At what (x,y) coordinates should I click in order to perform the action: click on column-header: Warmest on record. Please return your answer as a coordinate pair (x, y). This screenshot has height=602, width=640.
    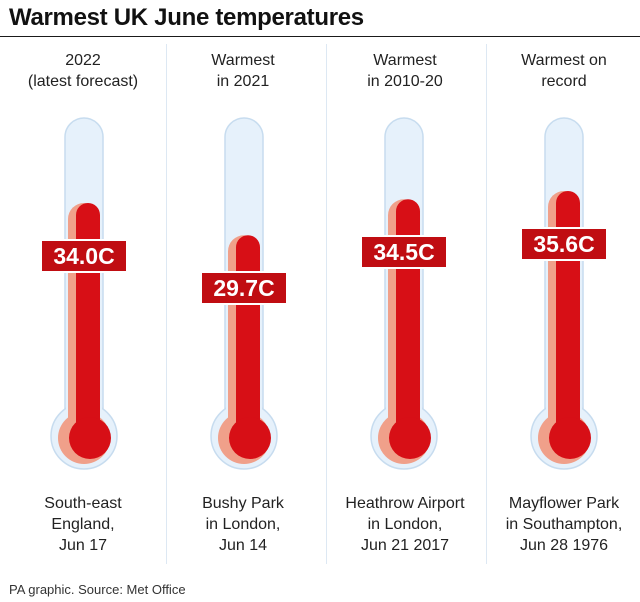
    Looking at the image, I should click on (564, 71).